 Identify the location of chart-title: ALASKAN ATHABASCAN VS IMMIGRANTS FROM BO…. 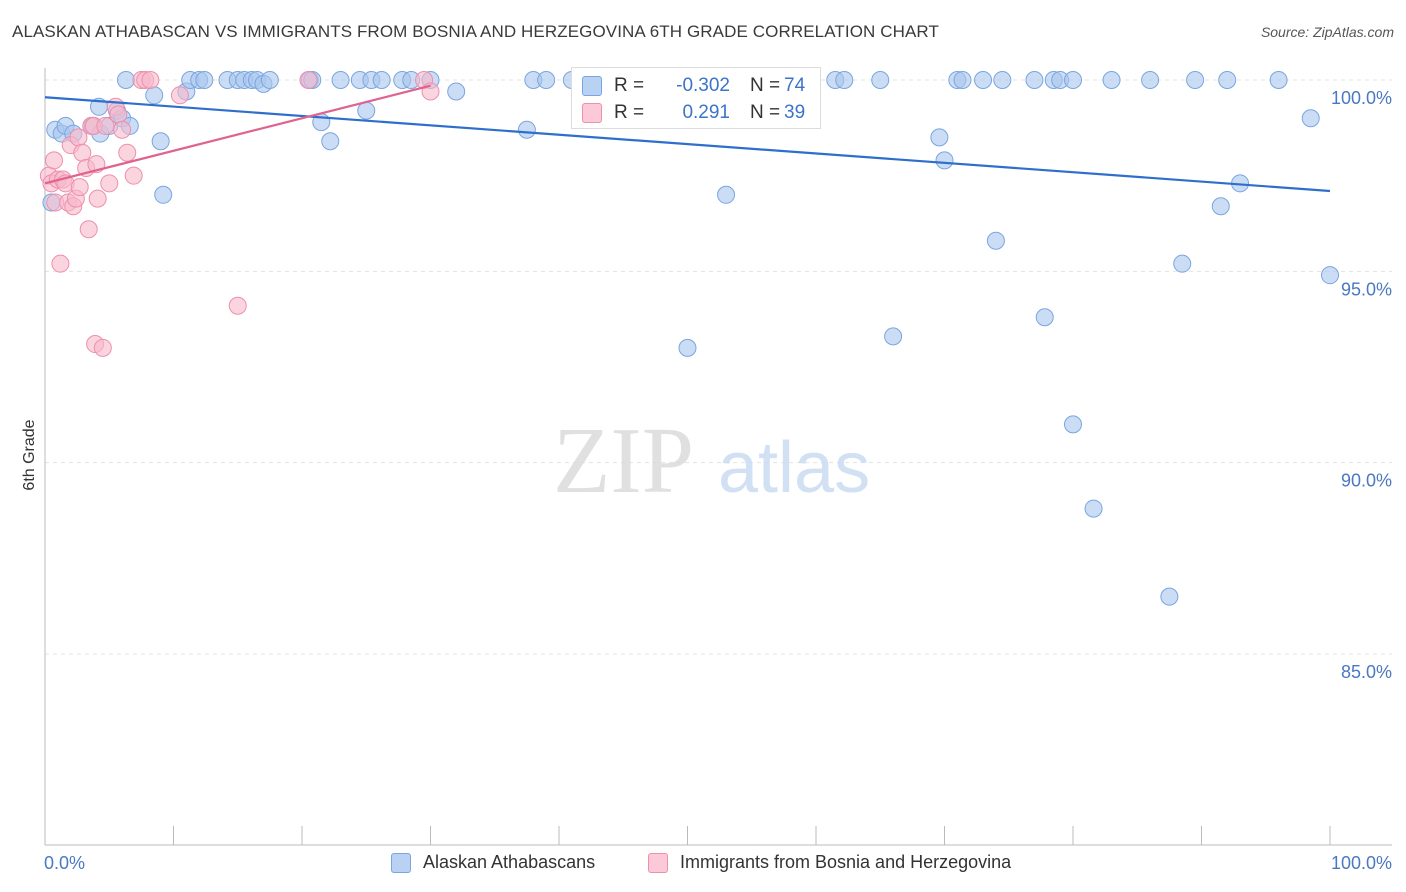
(475, 31).